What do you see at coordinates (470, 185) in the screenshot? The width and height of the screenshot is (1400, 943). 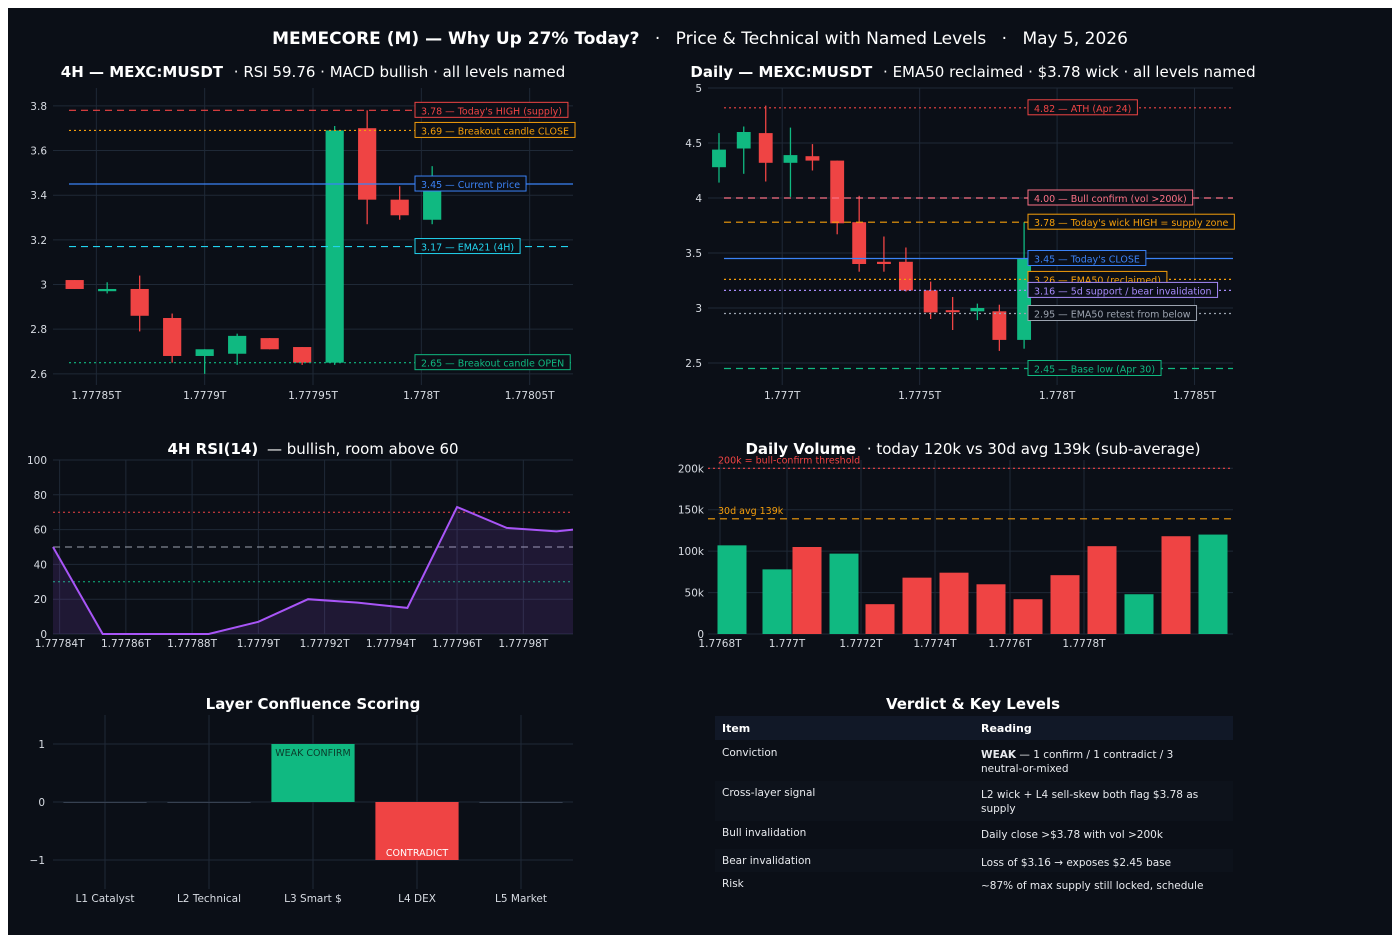 I see `h4-level-label: 3.45 — Current price` at bounding box center [470, 185].